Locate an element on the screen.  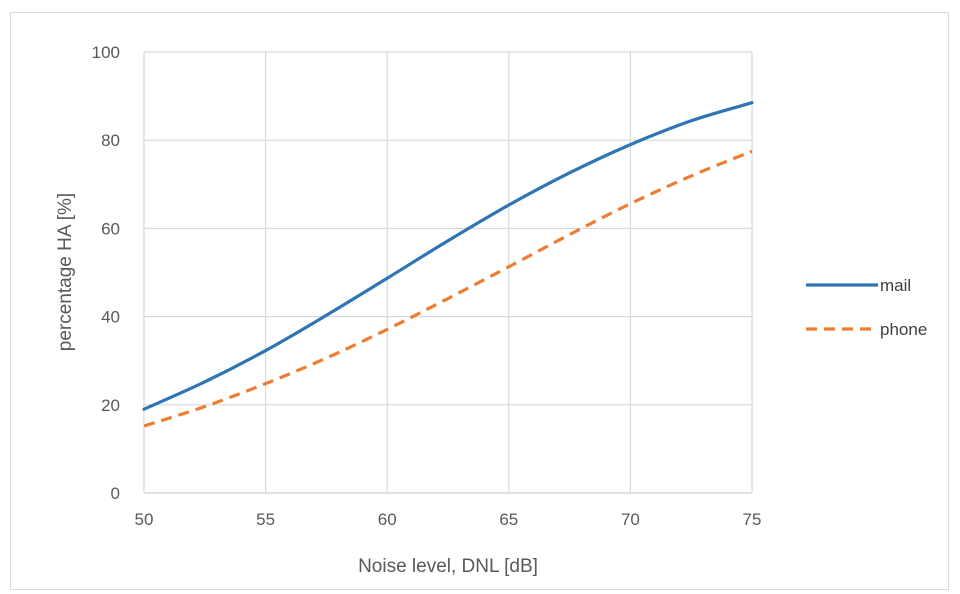
legend-label-mail: mail is located at coordinates (895, 285).